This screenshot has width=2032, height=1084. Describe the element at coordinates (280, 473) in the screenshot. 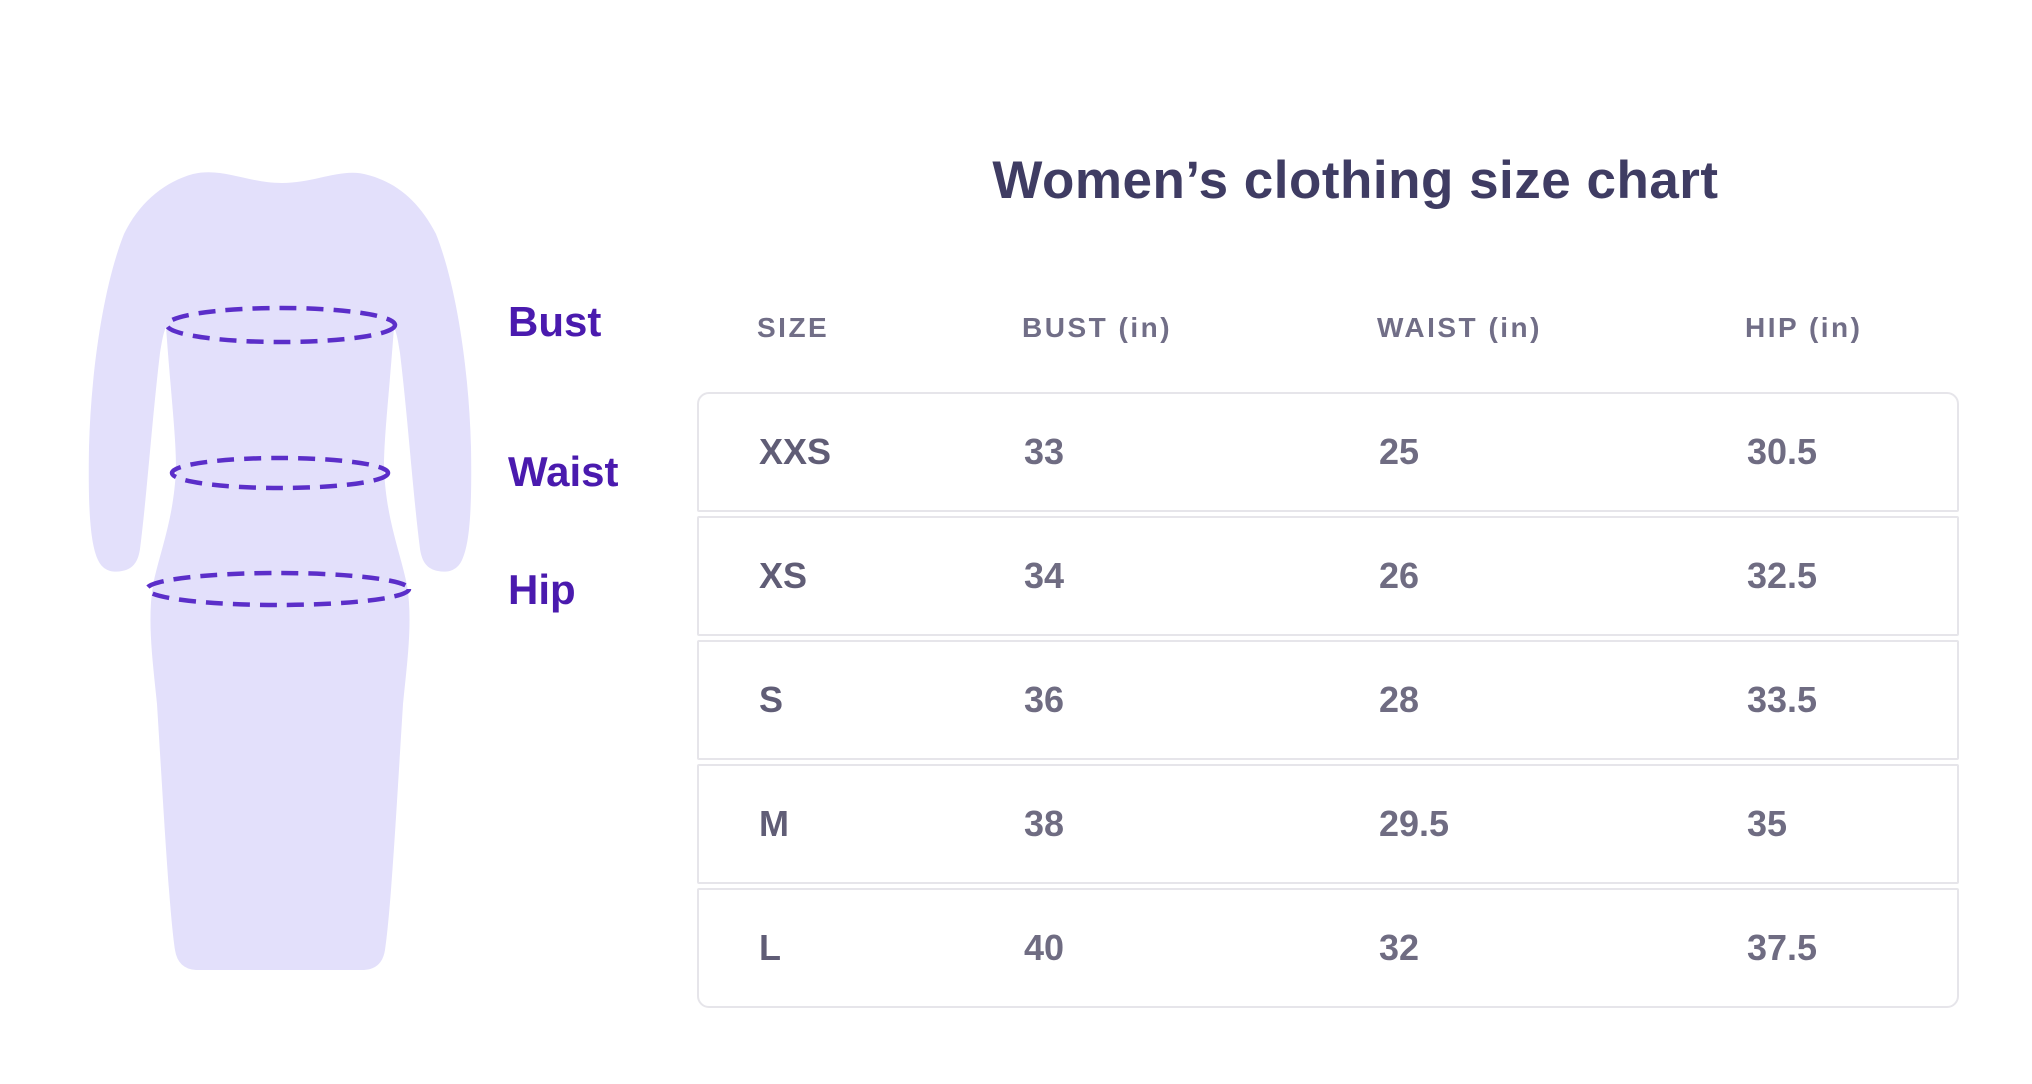

I see `waist-measure-ellipse` at that location.